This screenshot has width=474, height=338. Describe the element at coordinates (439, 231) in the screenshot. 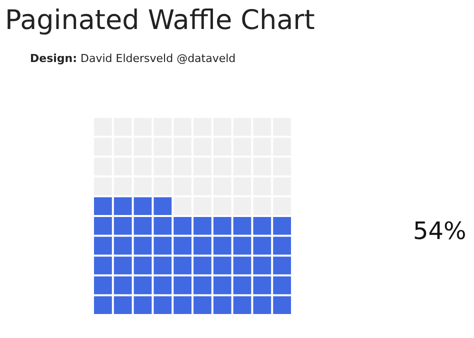

I see `data-label: 54%` at that location.